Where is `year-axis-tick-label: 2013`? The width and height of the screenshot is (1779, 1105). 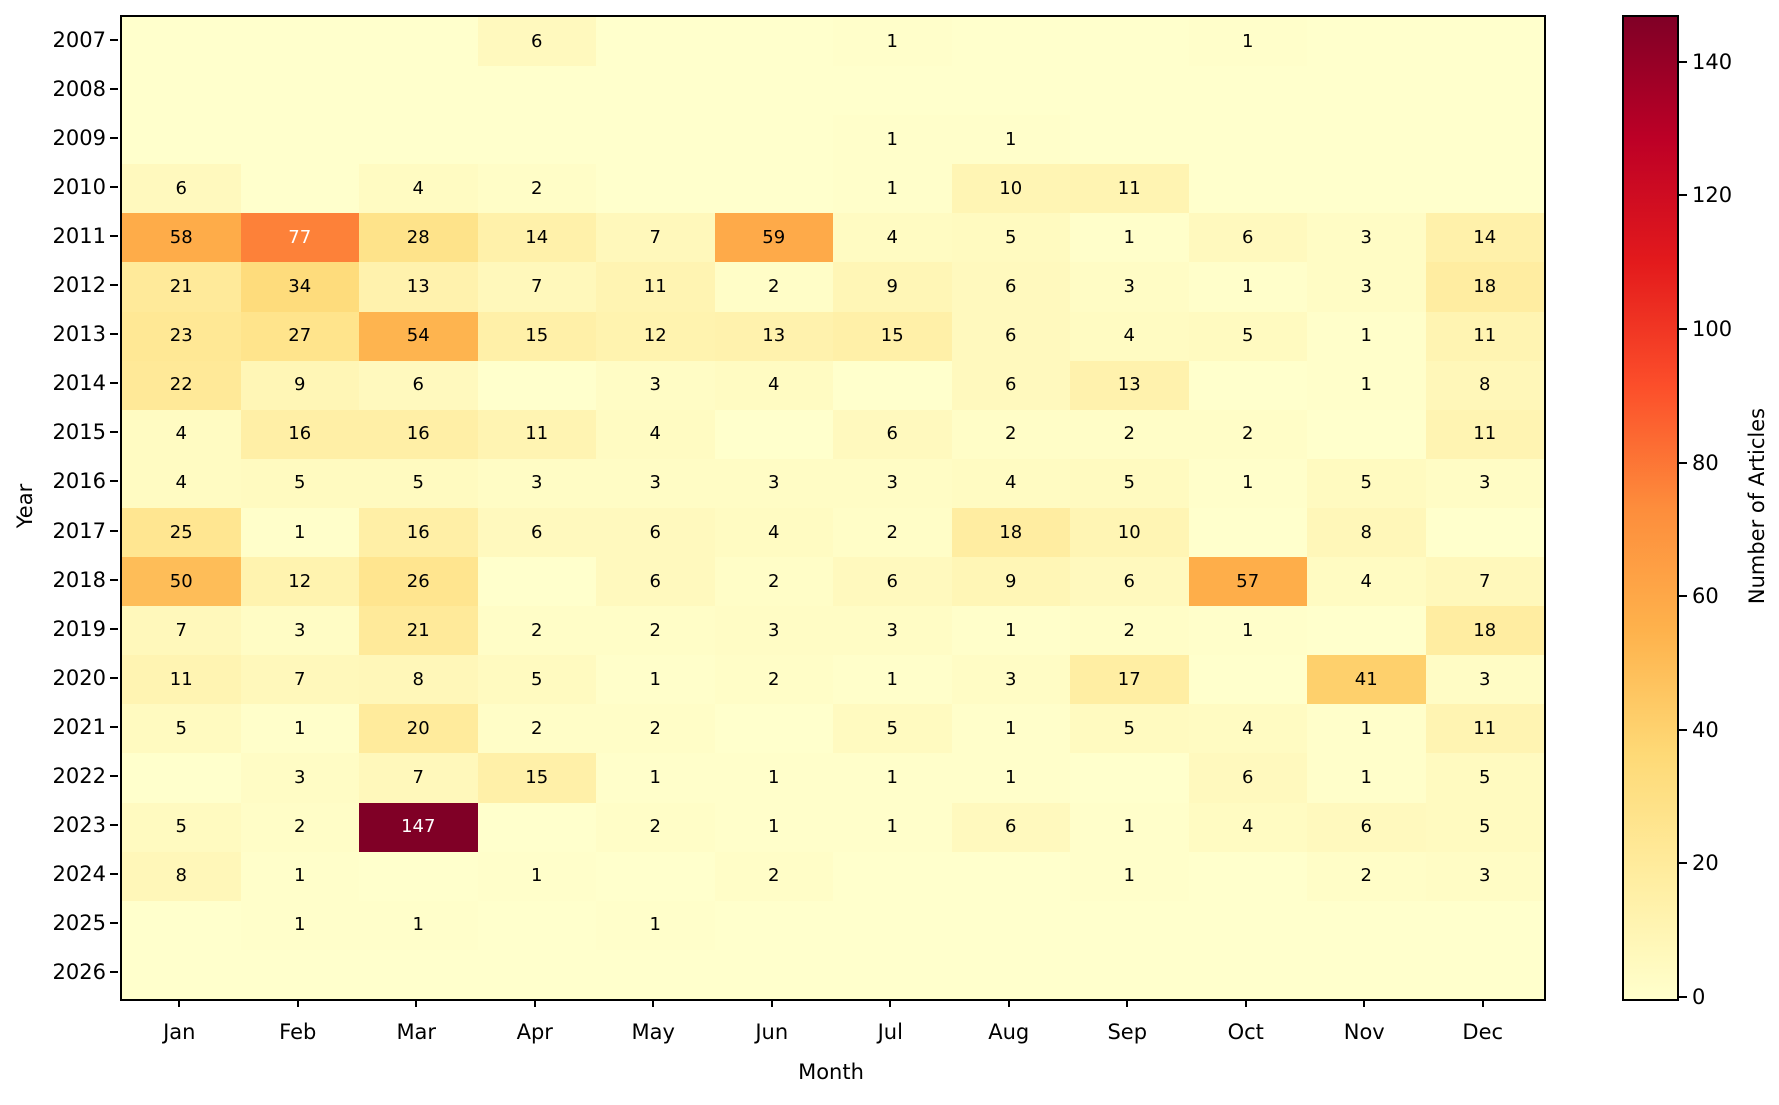 year-axis-tick-label: 2013 is located at coordinates (79, 334).